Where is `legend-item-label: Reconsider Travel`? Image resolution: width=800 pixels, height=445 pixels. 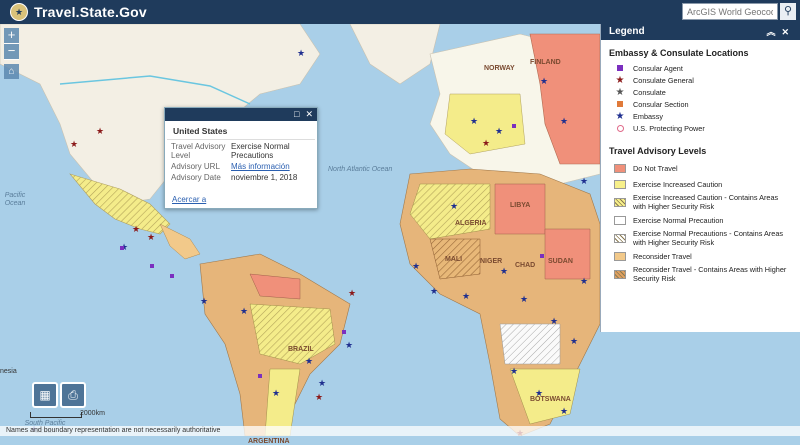 legend-item-label: Reconsider Travel is located at coordinates (662, 256).